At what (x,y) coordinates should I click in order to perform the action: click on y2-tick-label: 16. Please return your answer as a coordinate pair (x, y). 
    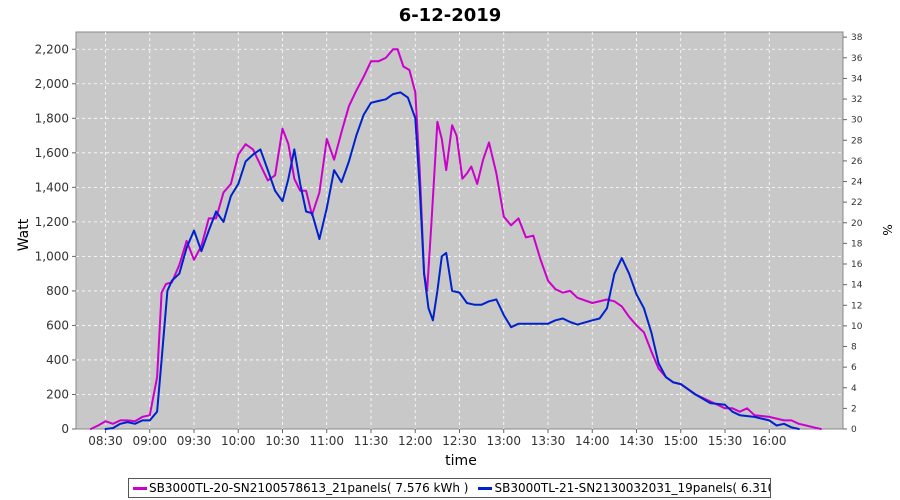
    Looking at the image, I should click on (857, 265).